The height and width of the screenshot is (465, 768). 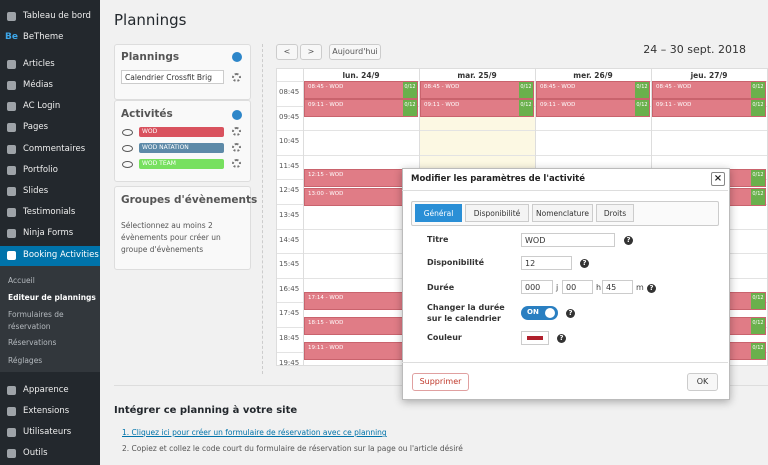 I want to click on hours-input: 00, so click(x=577, y=287).